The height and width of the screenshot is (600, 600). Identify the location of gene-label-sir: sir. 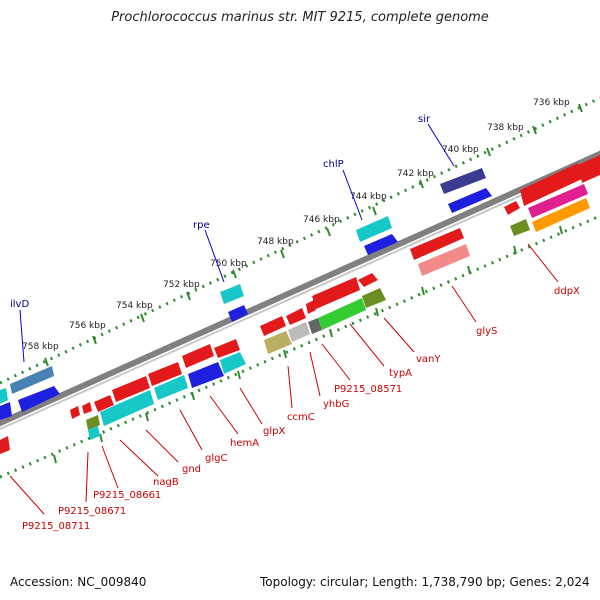
(424, 119).